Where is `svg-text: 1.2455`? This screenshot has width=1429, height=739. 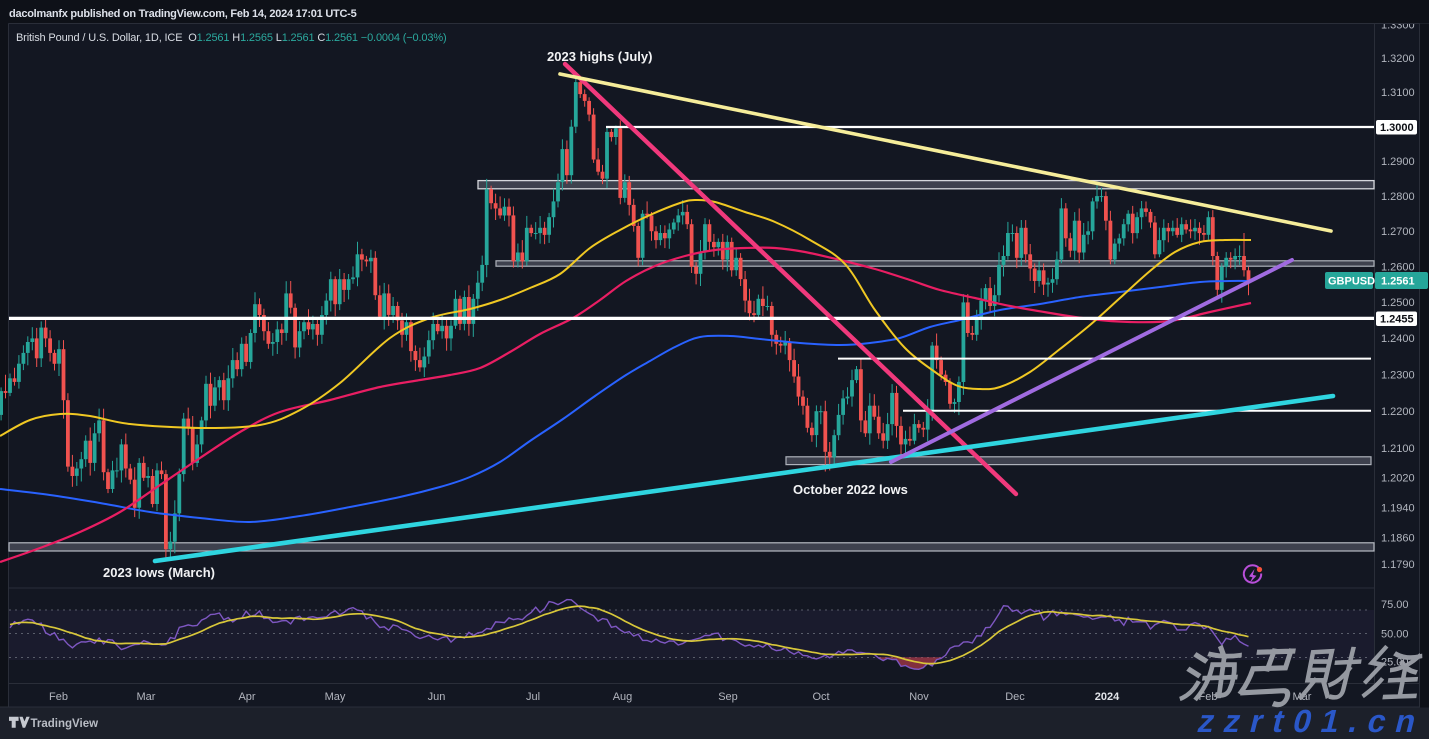 svg-text: 1.2455 is located at coordinates (1397, 320).